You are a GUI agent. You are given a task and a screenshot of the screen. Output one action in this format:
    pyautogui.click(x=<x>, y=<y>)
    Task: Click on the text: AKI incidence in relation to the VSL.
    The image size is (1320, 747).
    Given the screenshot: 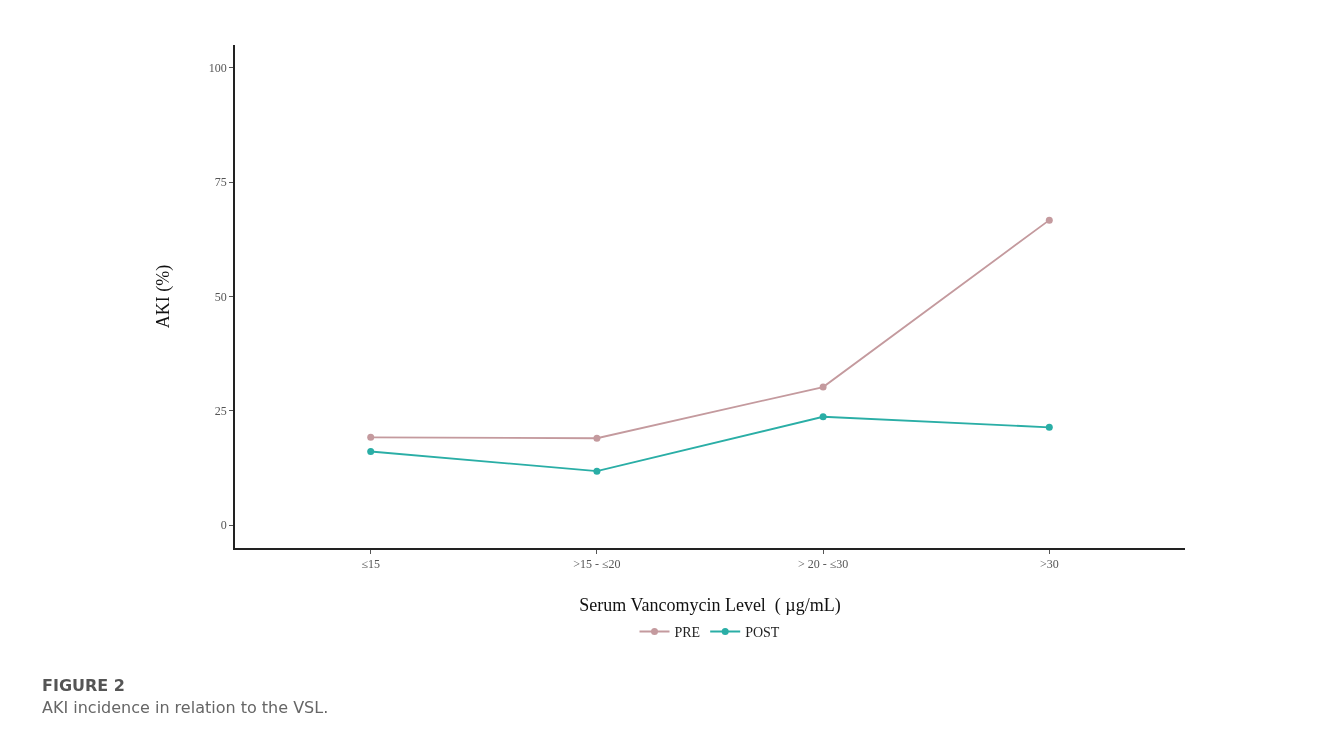 What is the action you would take?
    pyautogui.click(x=185, y=707)
    